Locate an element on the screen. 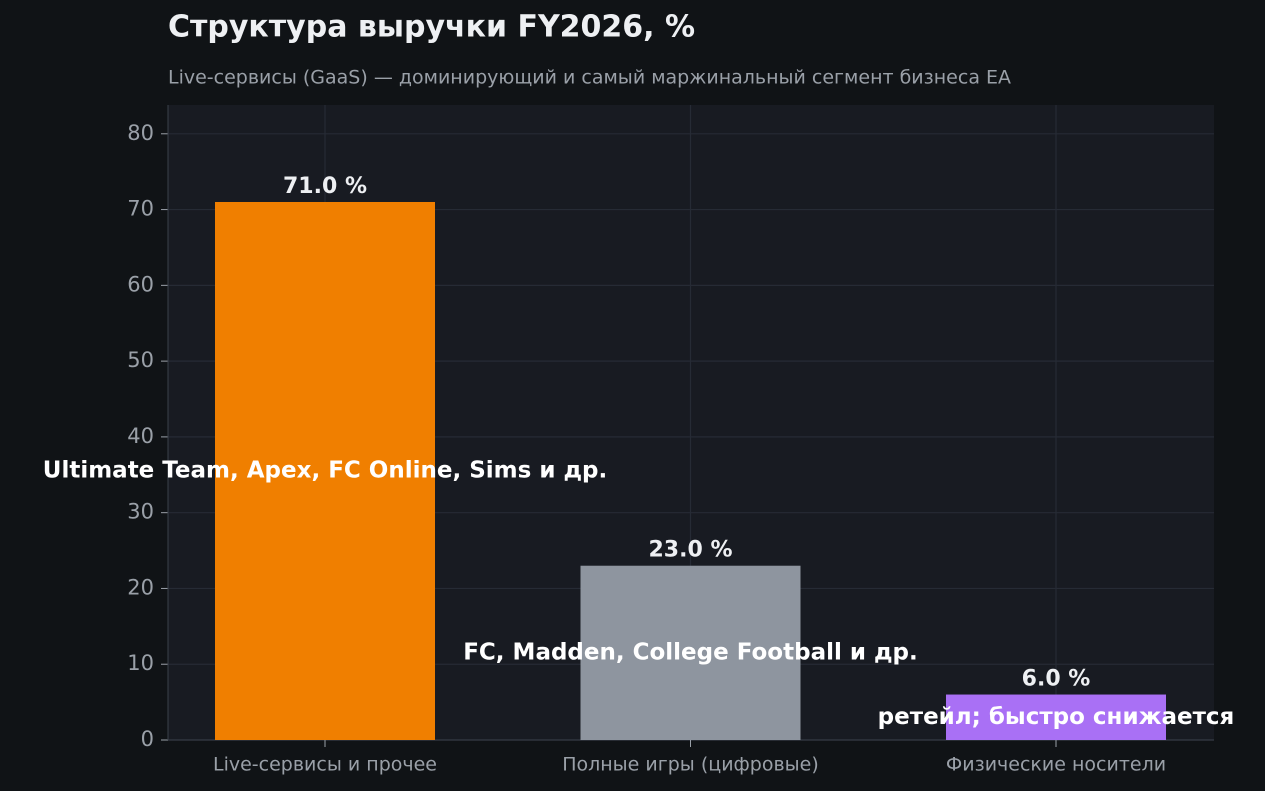 The width and height of the screenshot is (1265, 791). value-label: 23.0 % is located at coordinates (691, 550).